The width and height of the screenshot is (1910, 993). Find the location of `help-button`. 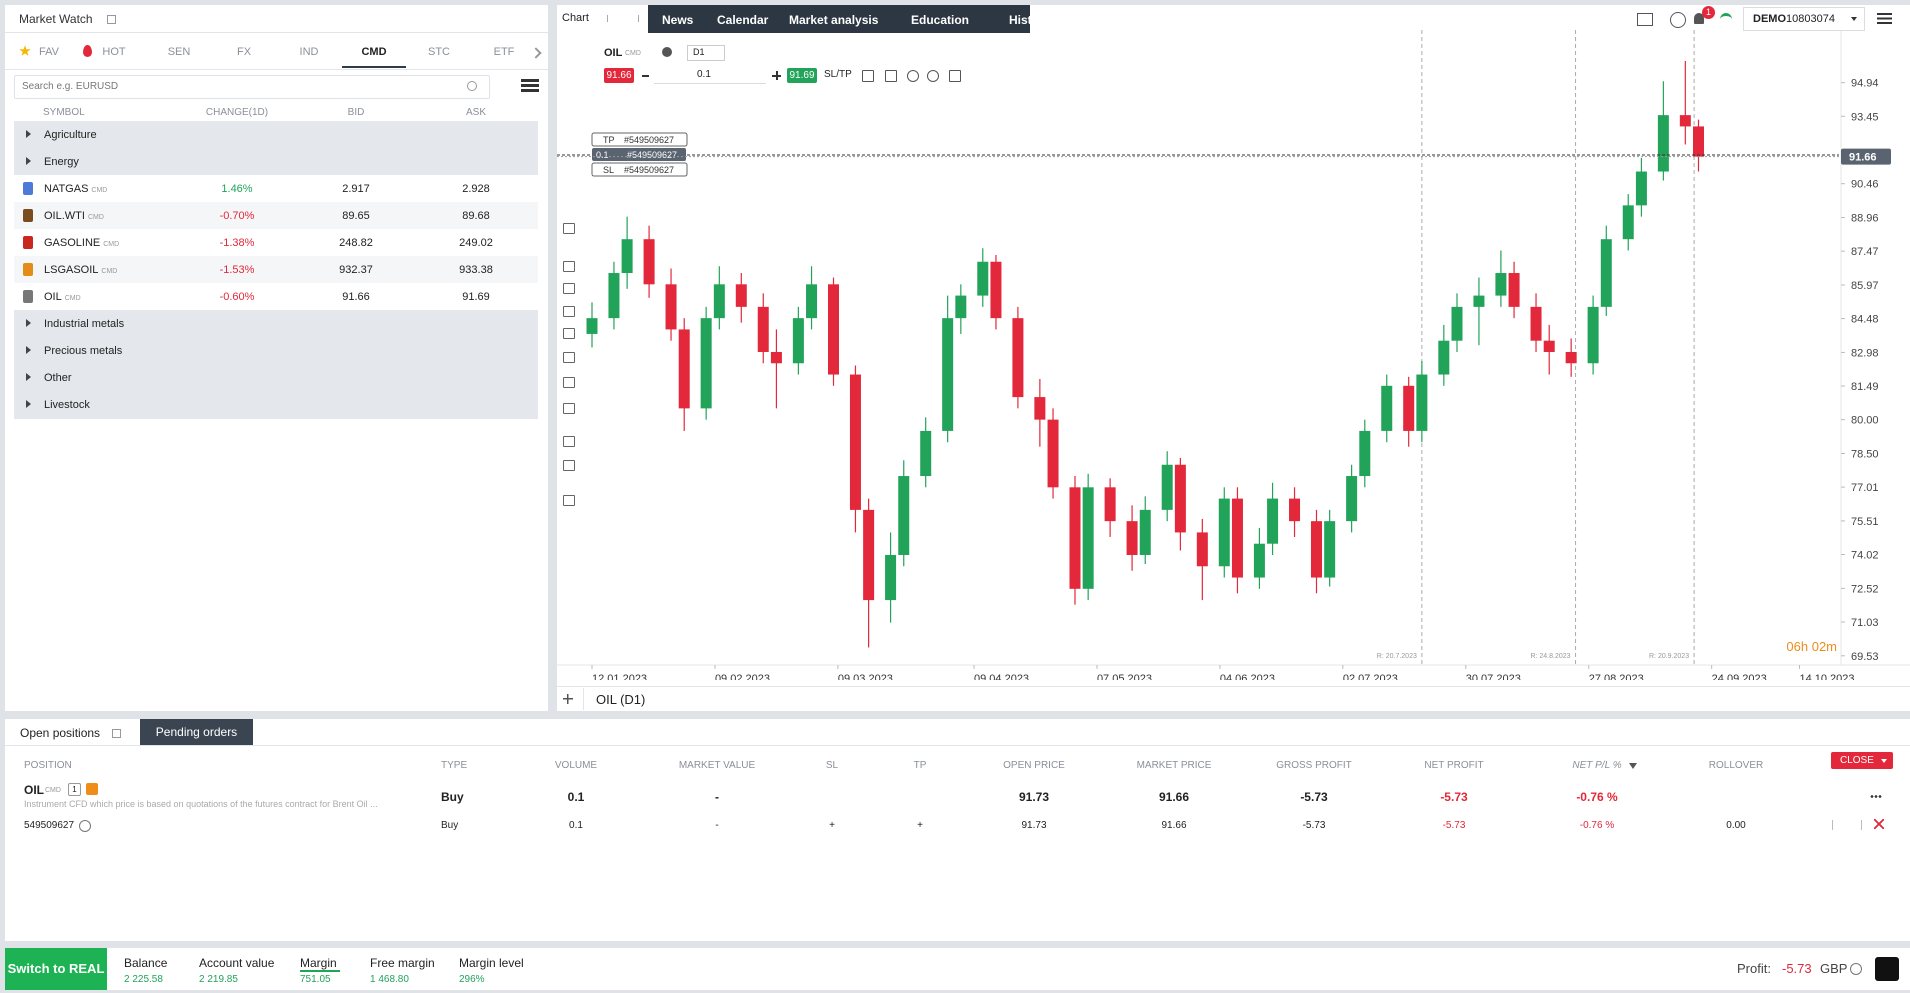

help-button is located at coordinates (1887, 969).